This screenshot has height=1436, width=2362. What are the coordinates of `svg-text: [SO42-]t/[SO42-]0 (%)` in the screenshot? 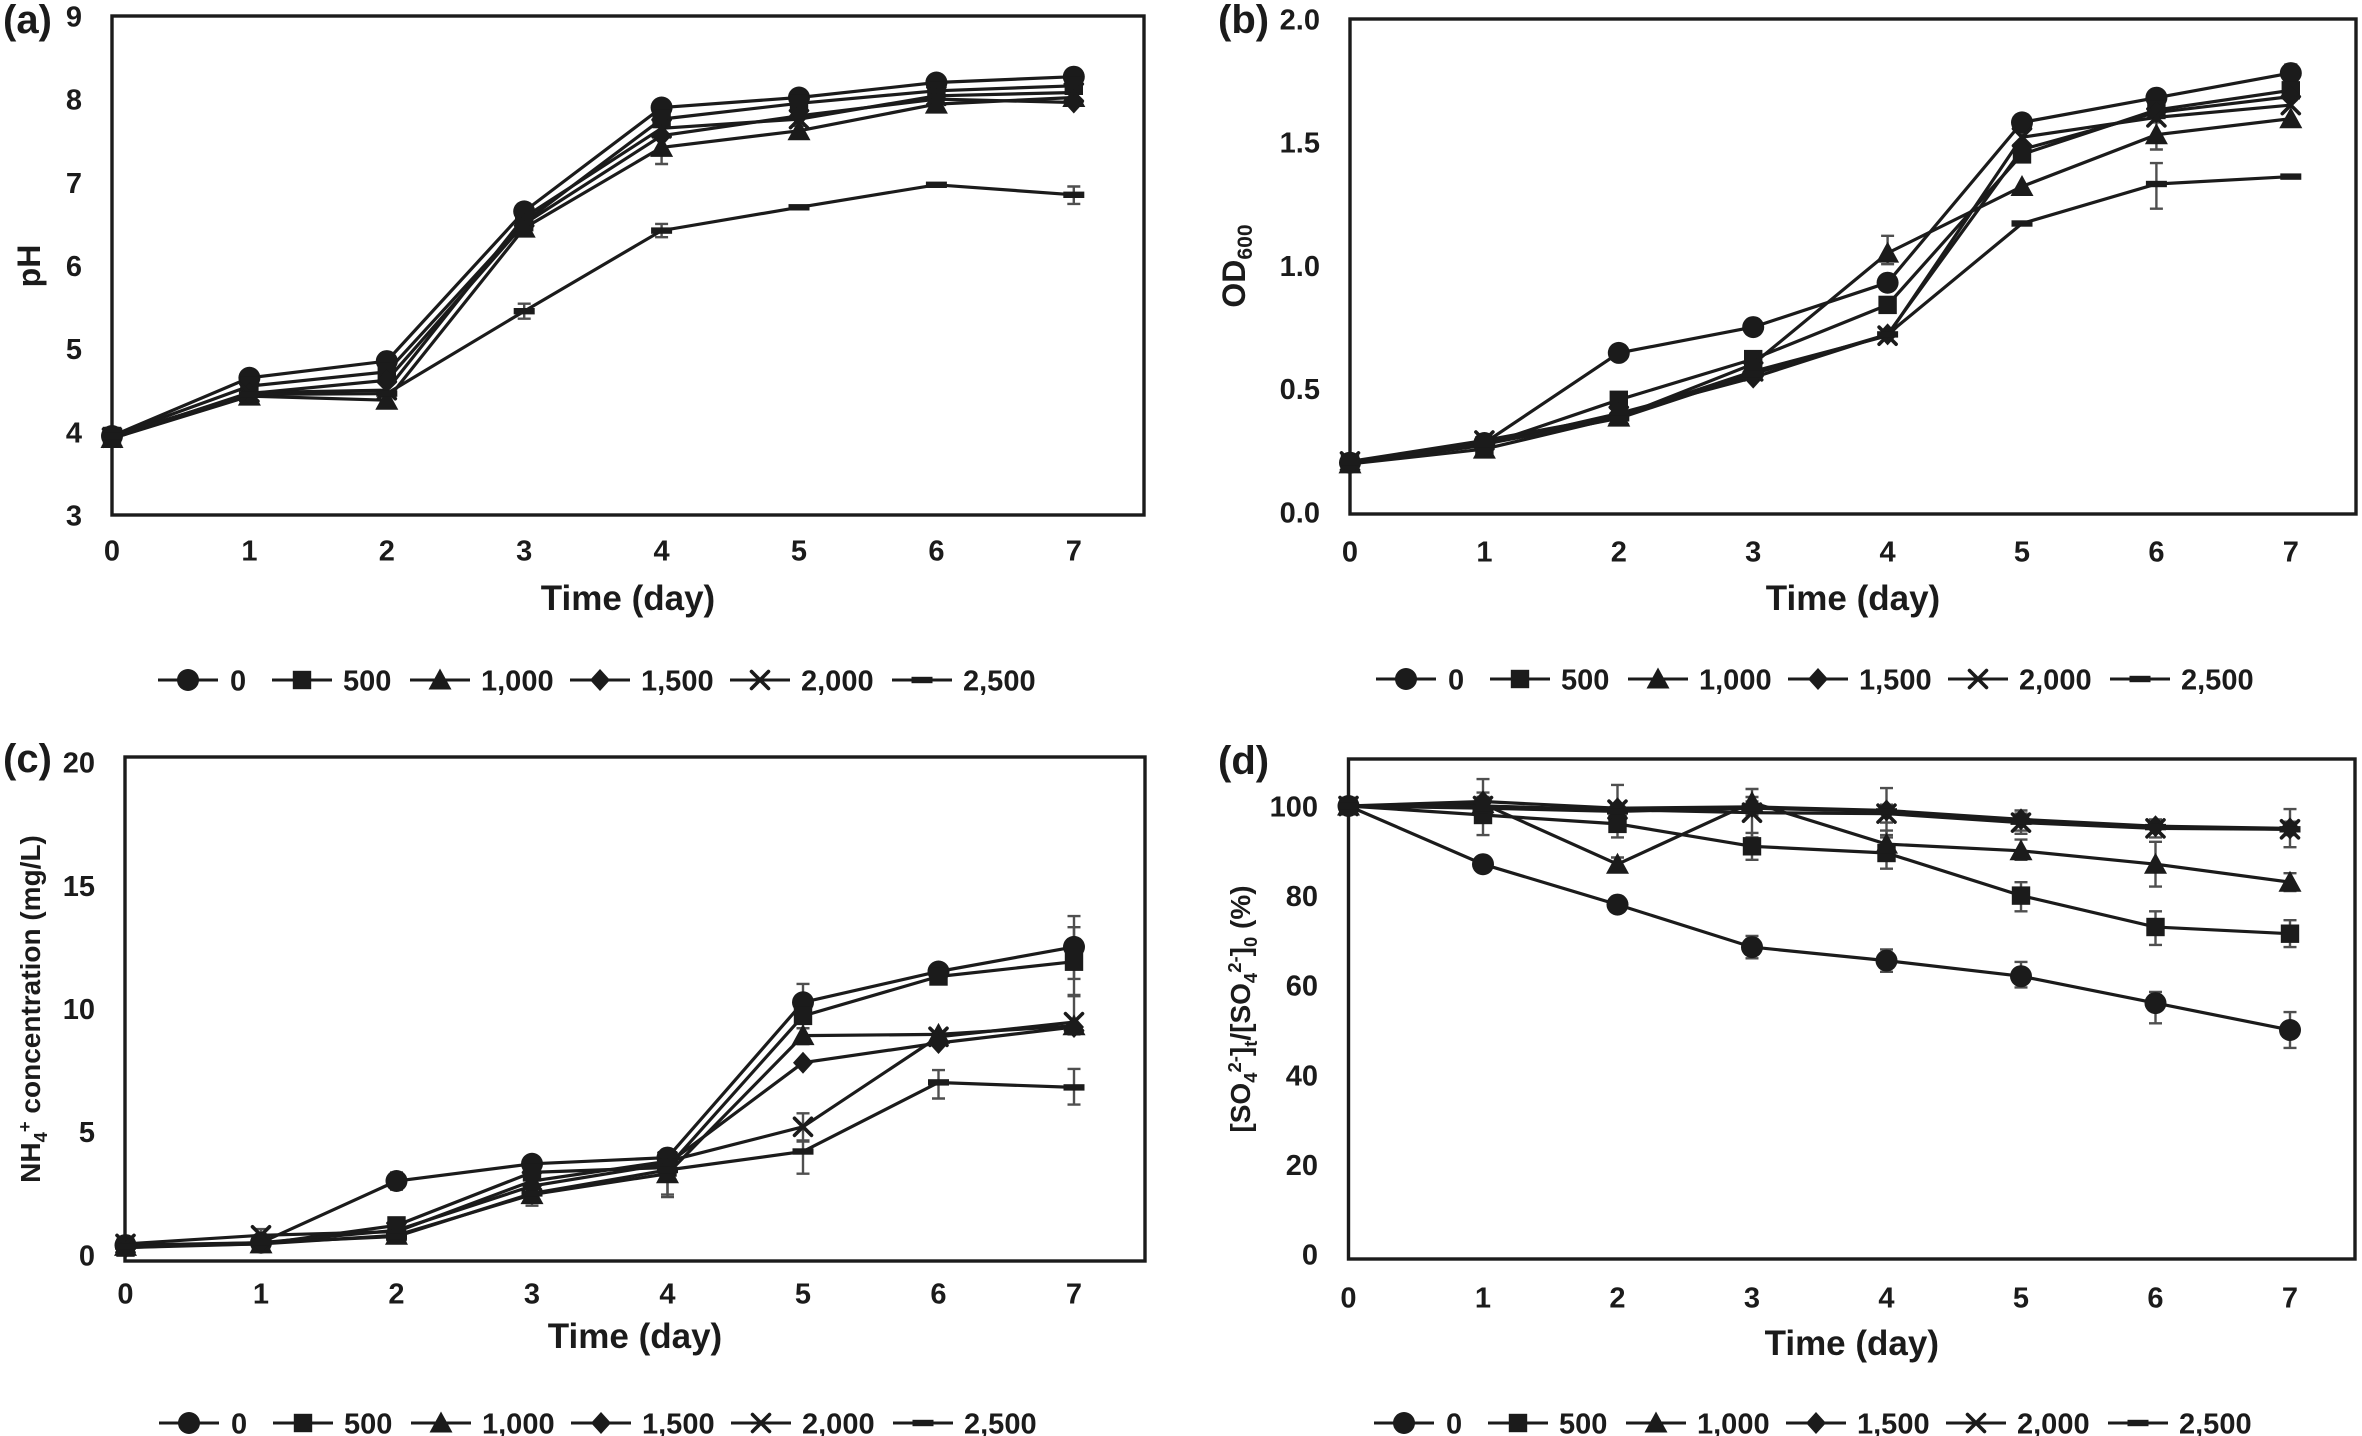 It's located at (1242, 1008).